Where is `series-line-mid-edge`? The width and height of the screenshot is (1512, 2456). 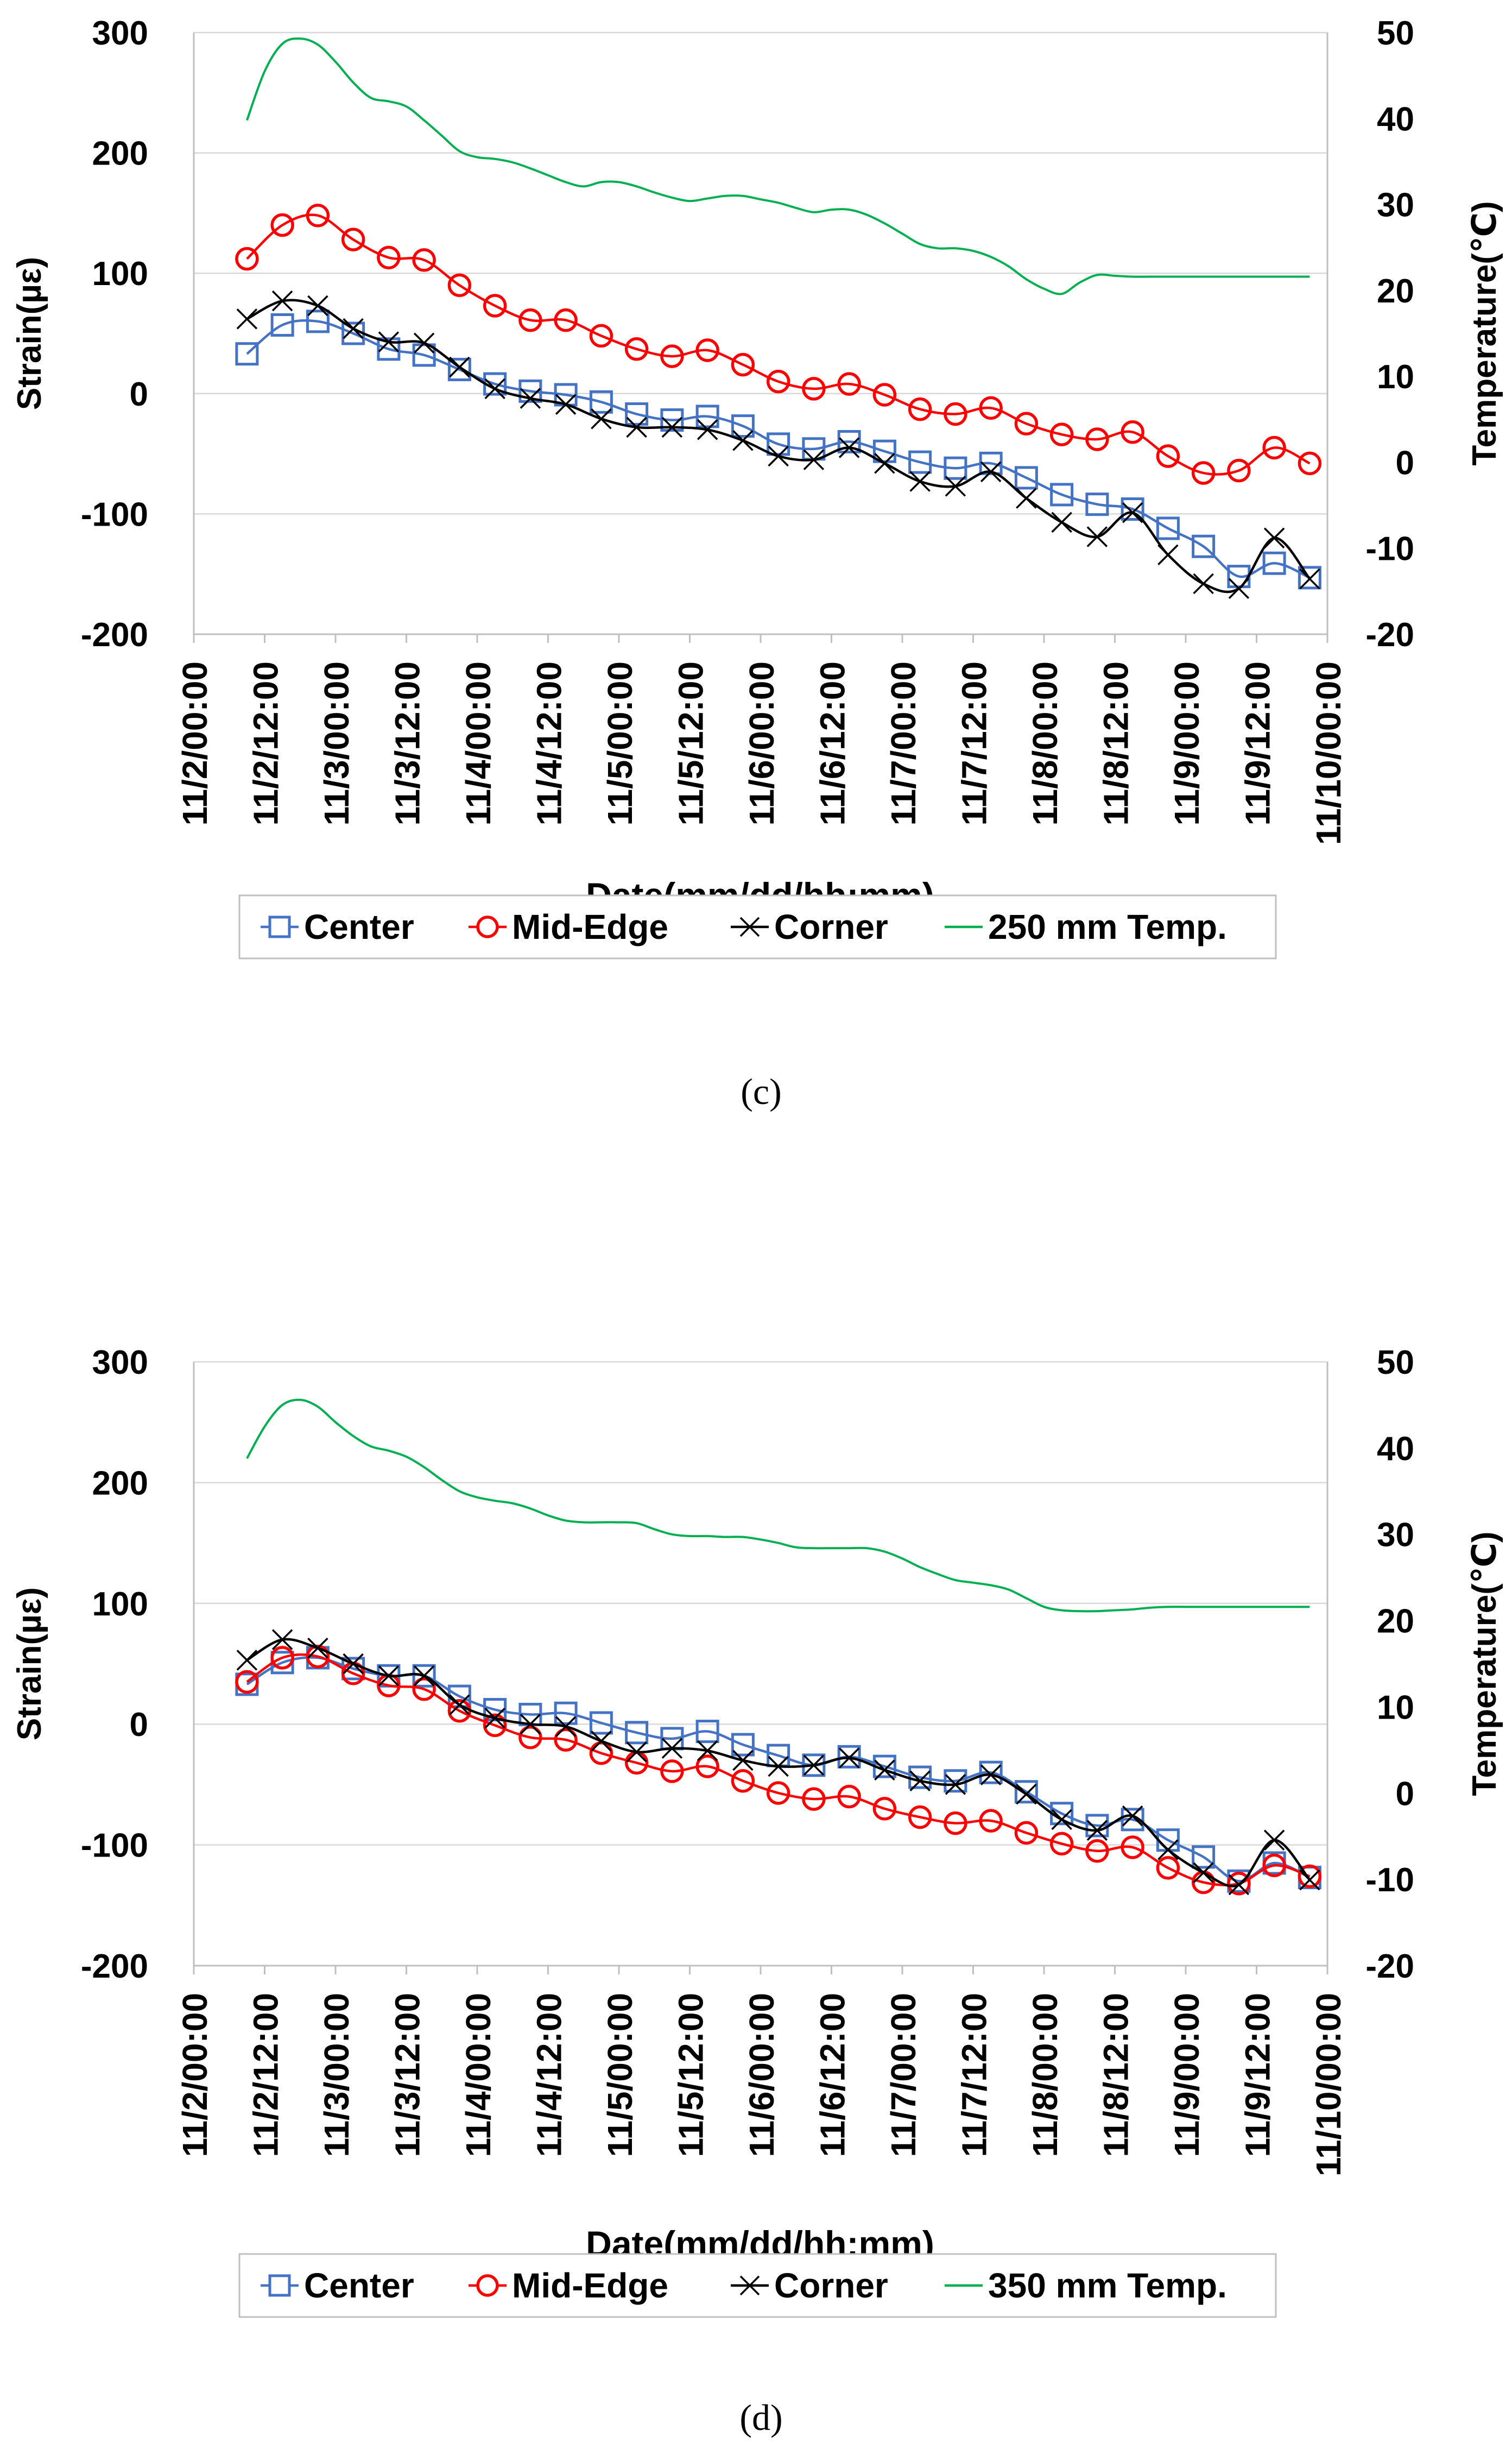
series-line-mid-edge is located at coordinates (778, 344).